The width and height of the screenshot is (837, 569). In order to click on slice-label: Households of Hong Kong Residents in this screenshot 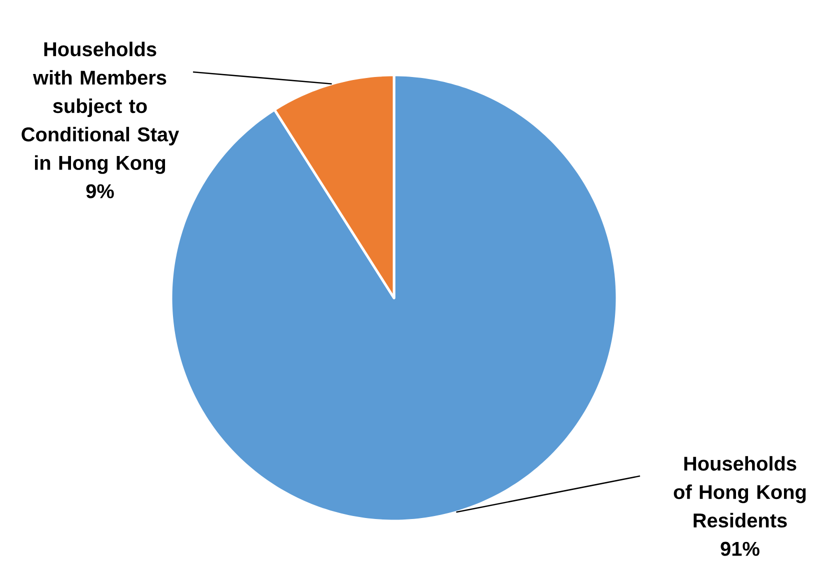, I will do `click(740, 492)`.